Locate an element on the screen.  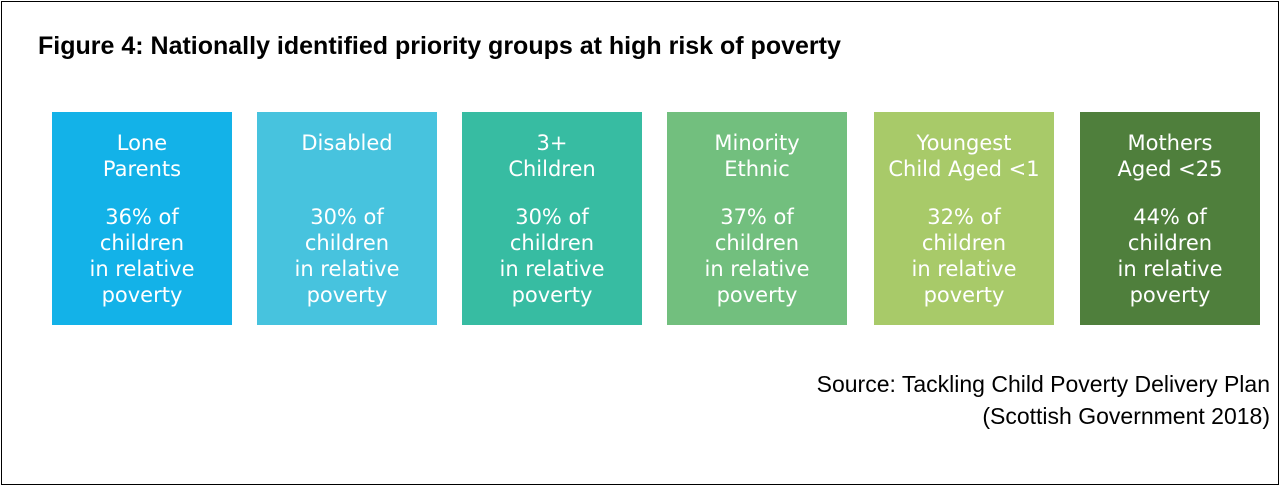
group-label: Mothers Aged <25 is located at coordinates (1170, 156).